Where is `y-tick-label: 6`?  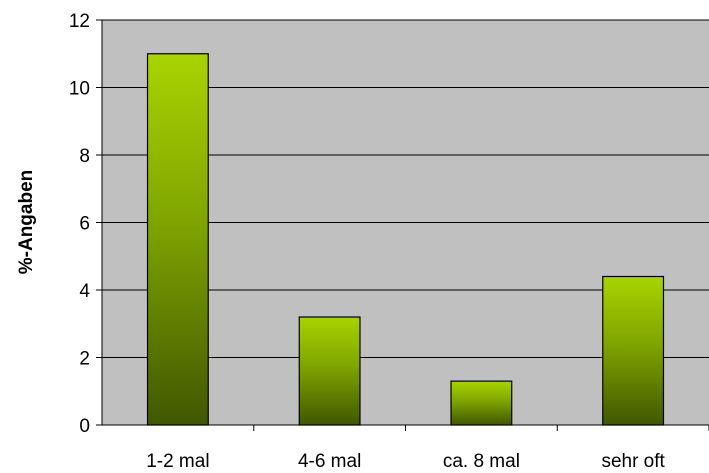 y-tick-label: 6 is located at coordinates (84, 224).